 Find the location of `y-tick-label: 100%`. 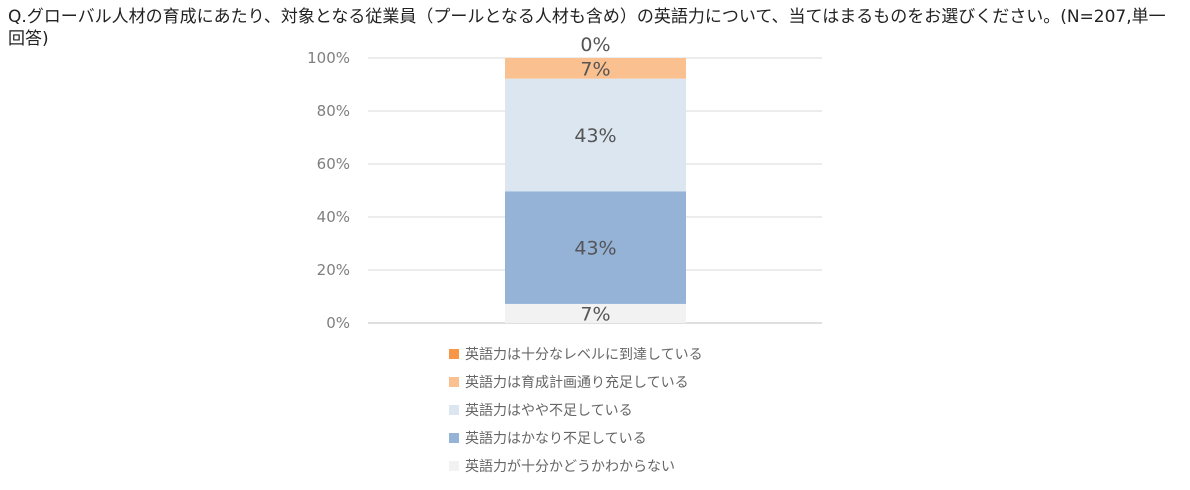

y-tick-label: 100% is located at coordinates (328, 58).